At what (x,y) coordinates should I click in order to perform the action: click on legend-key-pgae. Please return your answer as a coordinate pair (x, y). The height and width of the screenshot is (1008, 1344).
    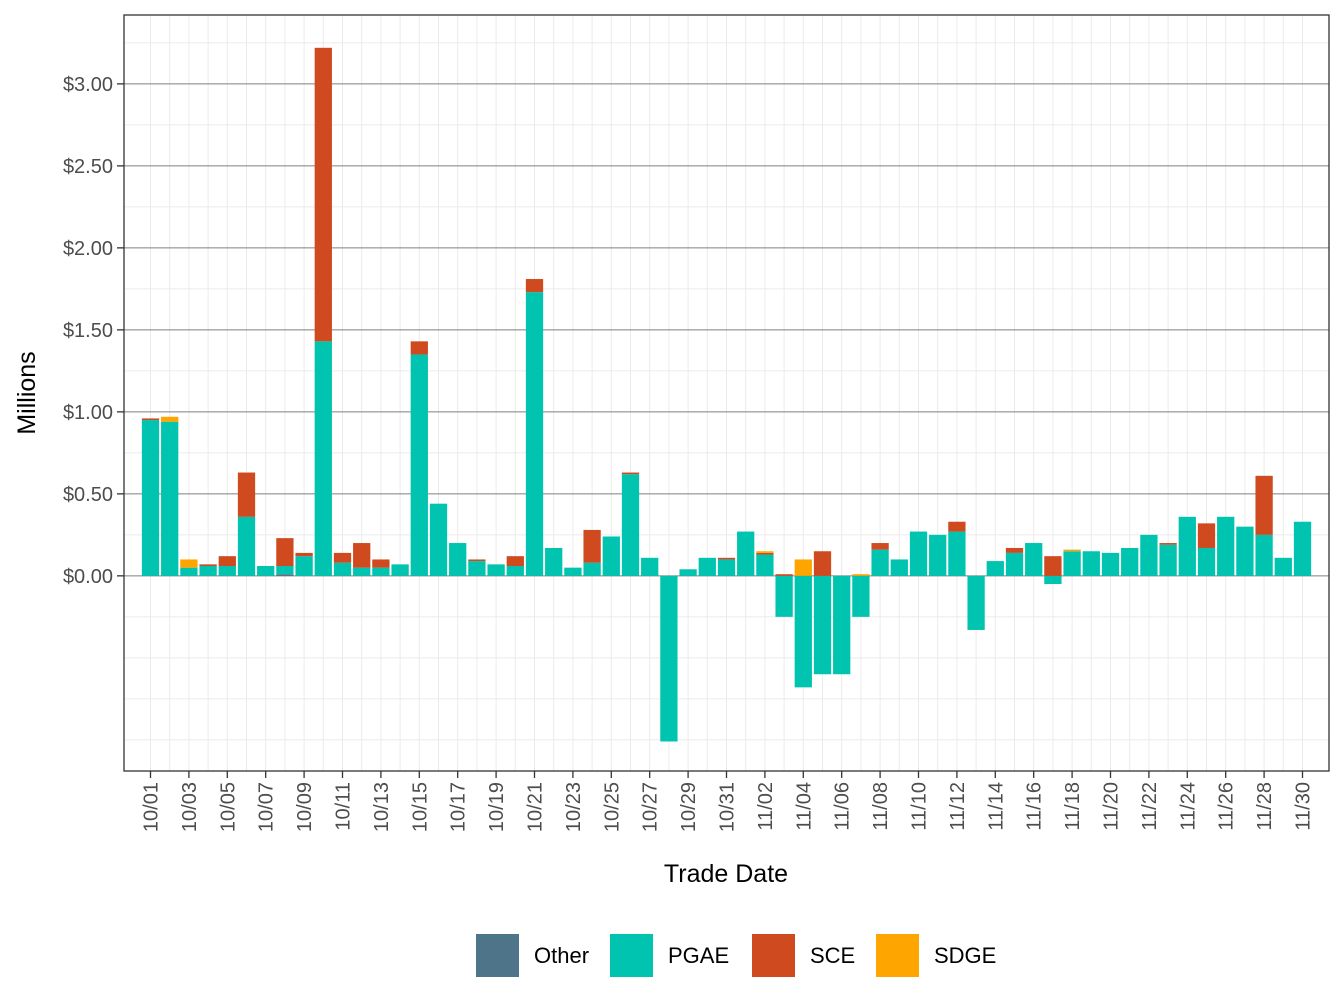
    Looking at the image, I should click on (631, 955).